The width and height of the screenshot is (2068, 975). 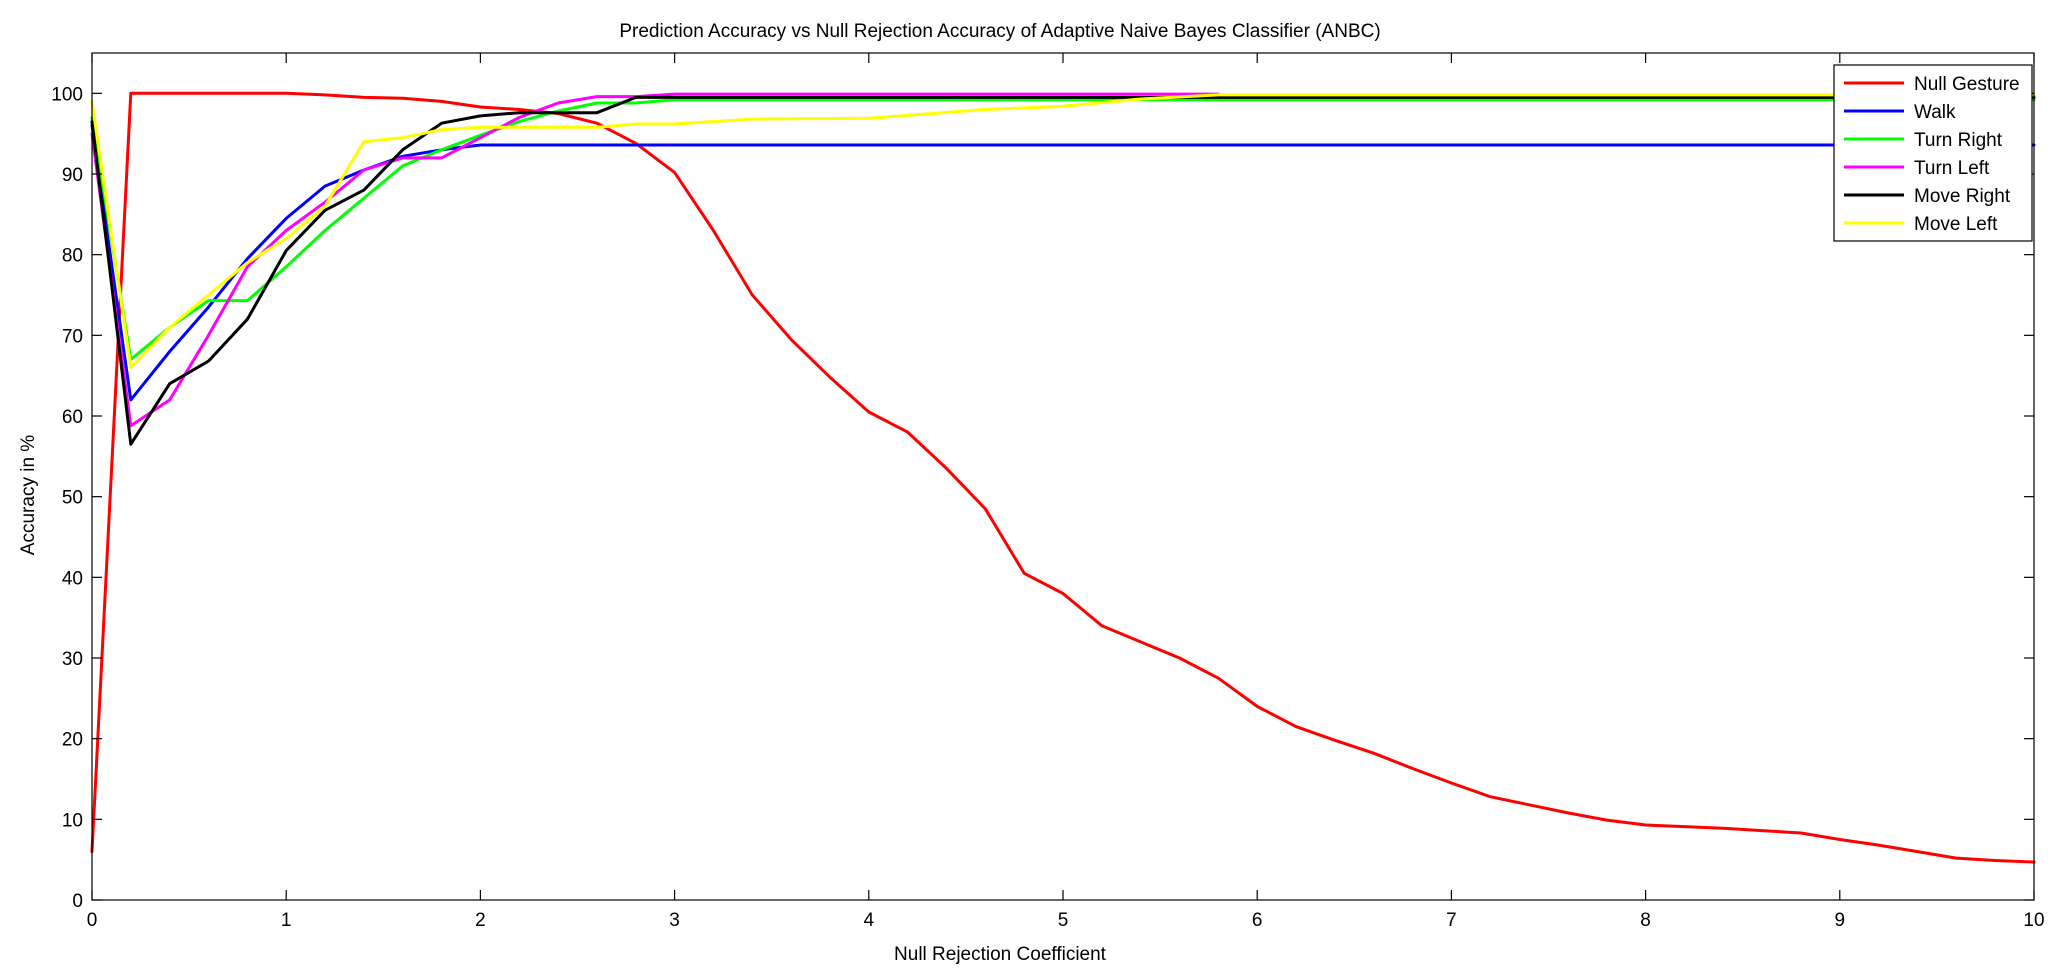 What do you see at coordinates (286, 920) in the screenshot?
I see `x-tick-label: 1` at bounding box center [286, 920].